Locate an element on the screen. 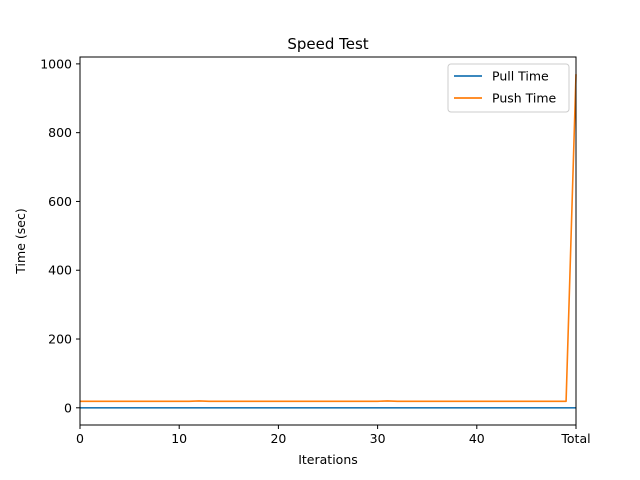 The height and width of the screenshot is (480, 640). legend-label-pull-time: Pull Time is located at coordinates (520, 76).